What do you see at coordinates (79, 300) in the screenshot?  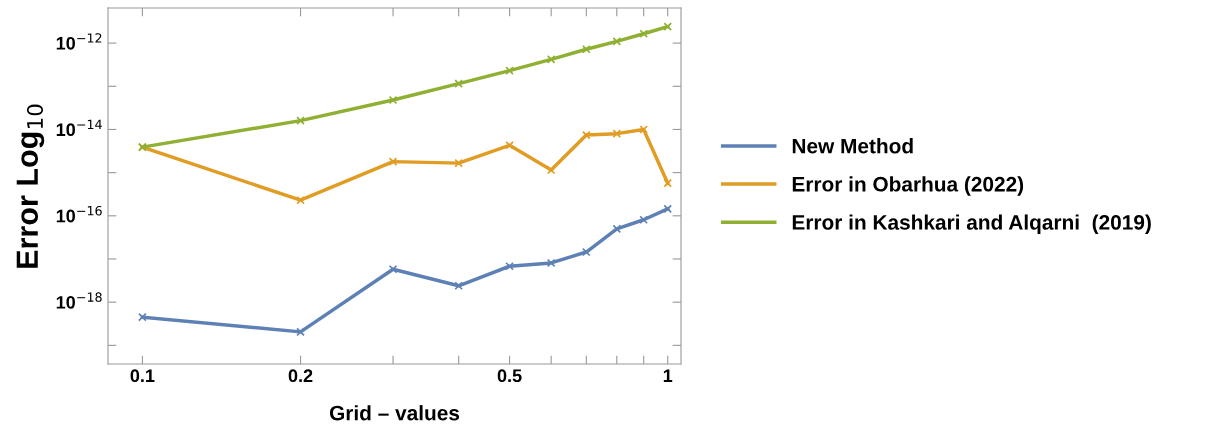 I see `y-tick-label: 10$^{−18}$` at bounding box center [79, 300].